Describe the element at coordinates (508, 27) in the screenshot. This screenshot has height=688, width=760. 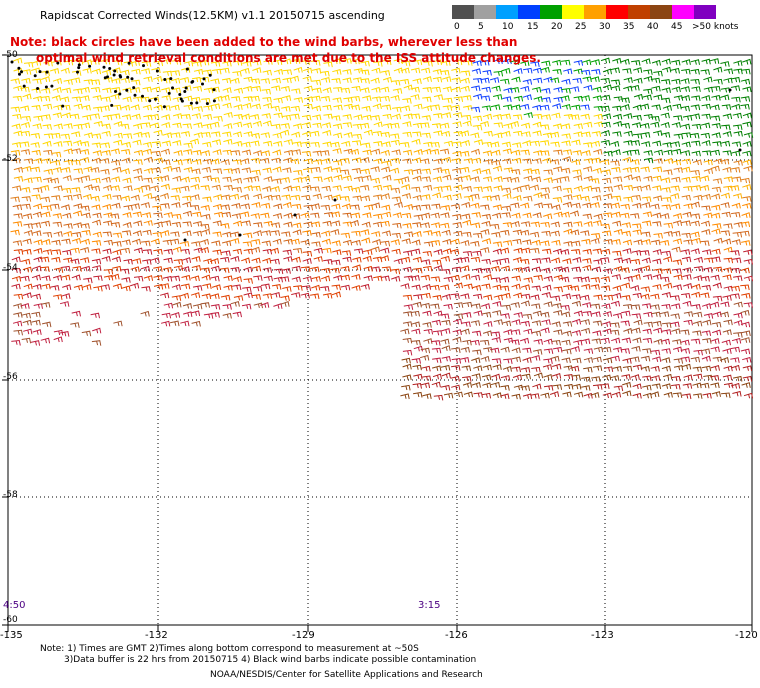
I see `legend-tick: 10` at that location.